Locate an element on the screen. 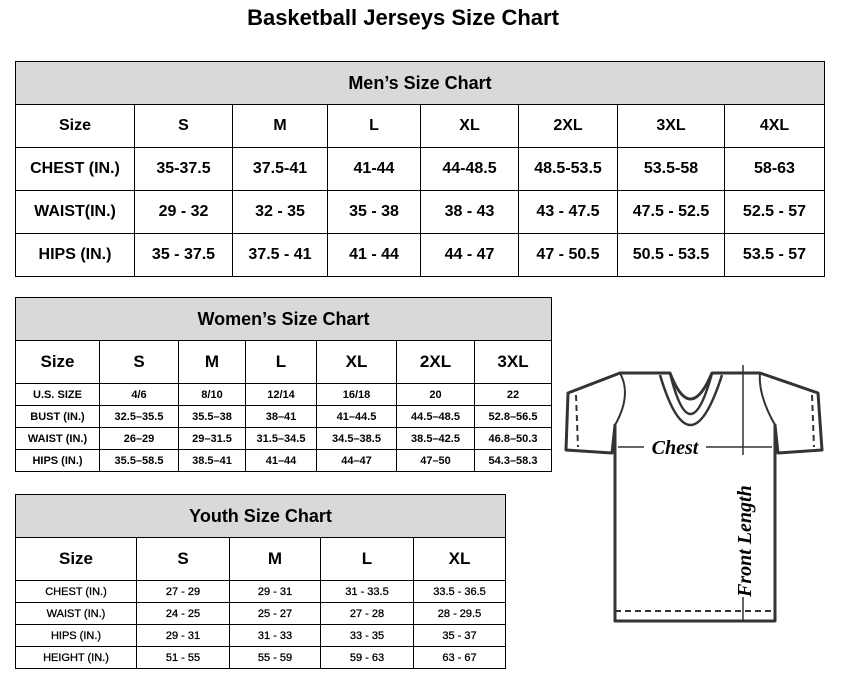 The image size is (843, 679). cell: 32.5–35.5 is located at coordinates (139, 416).